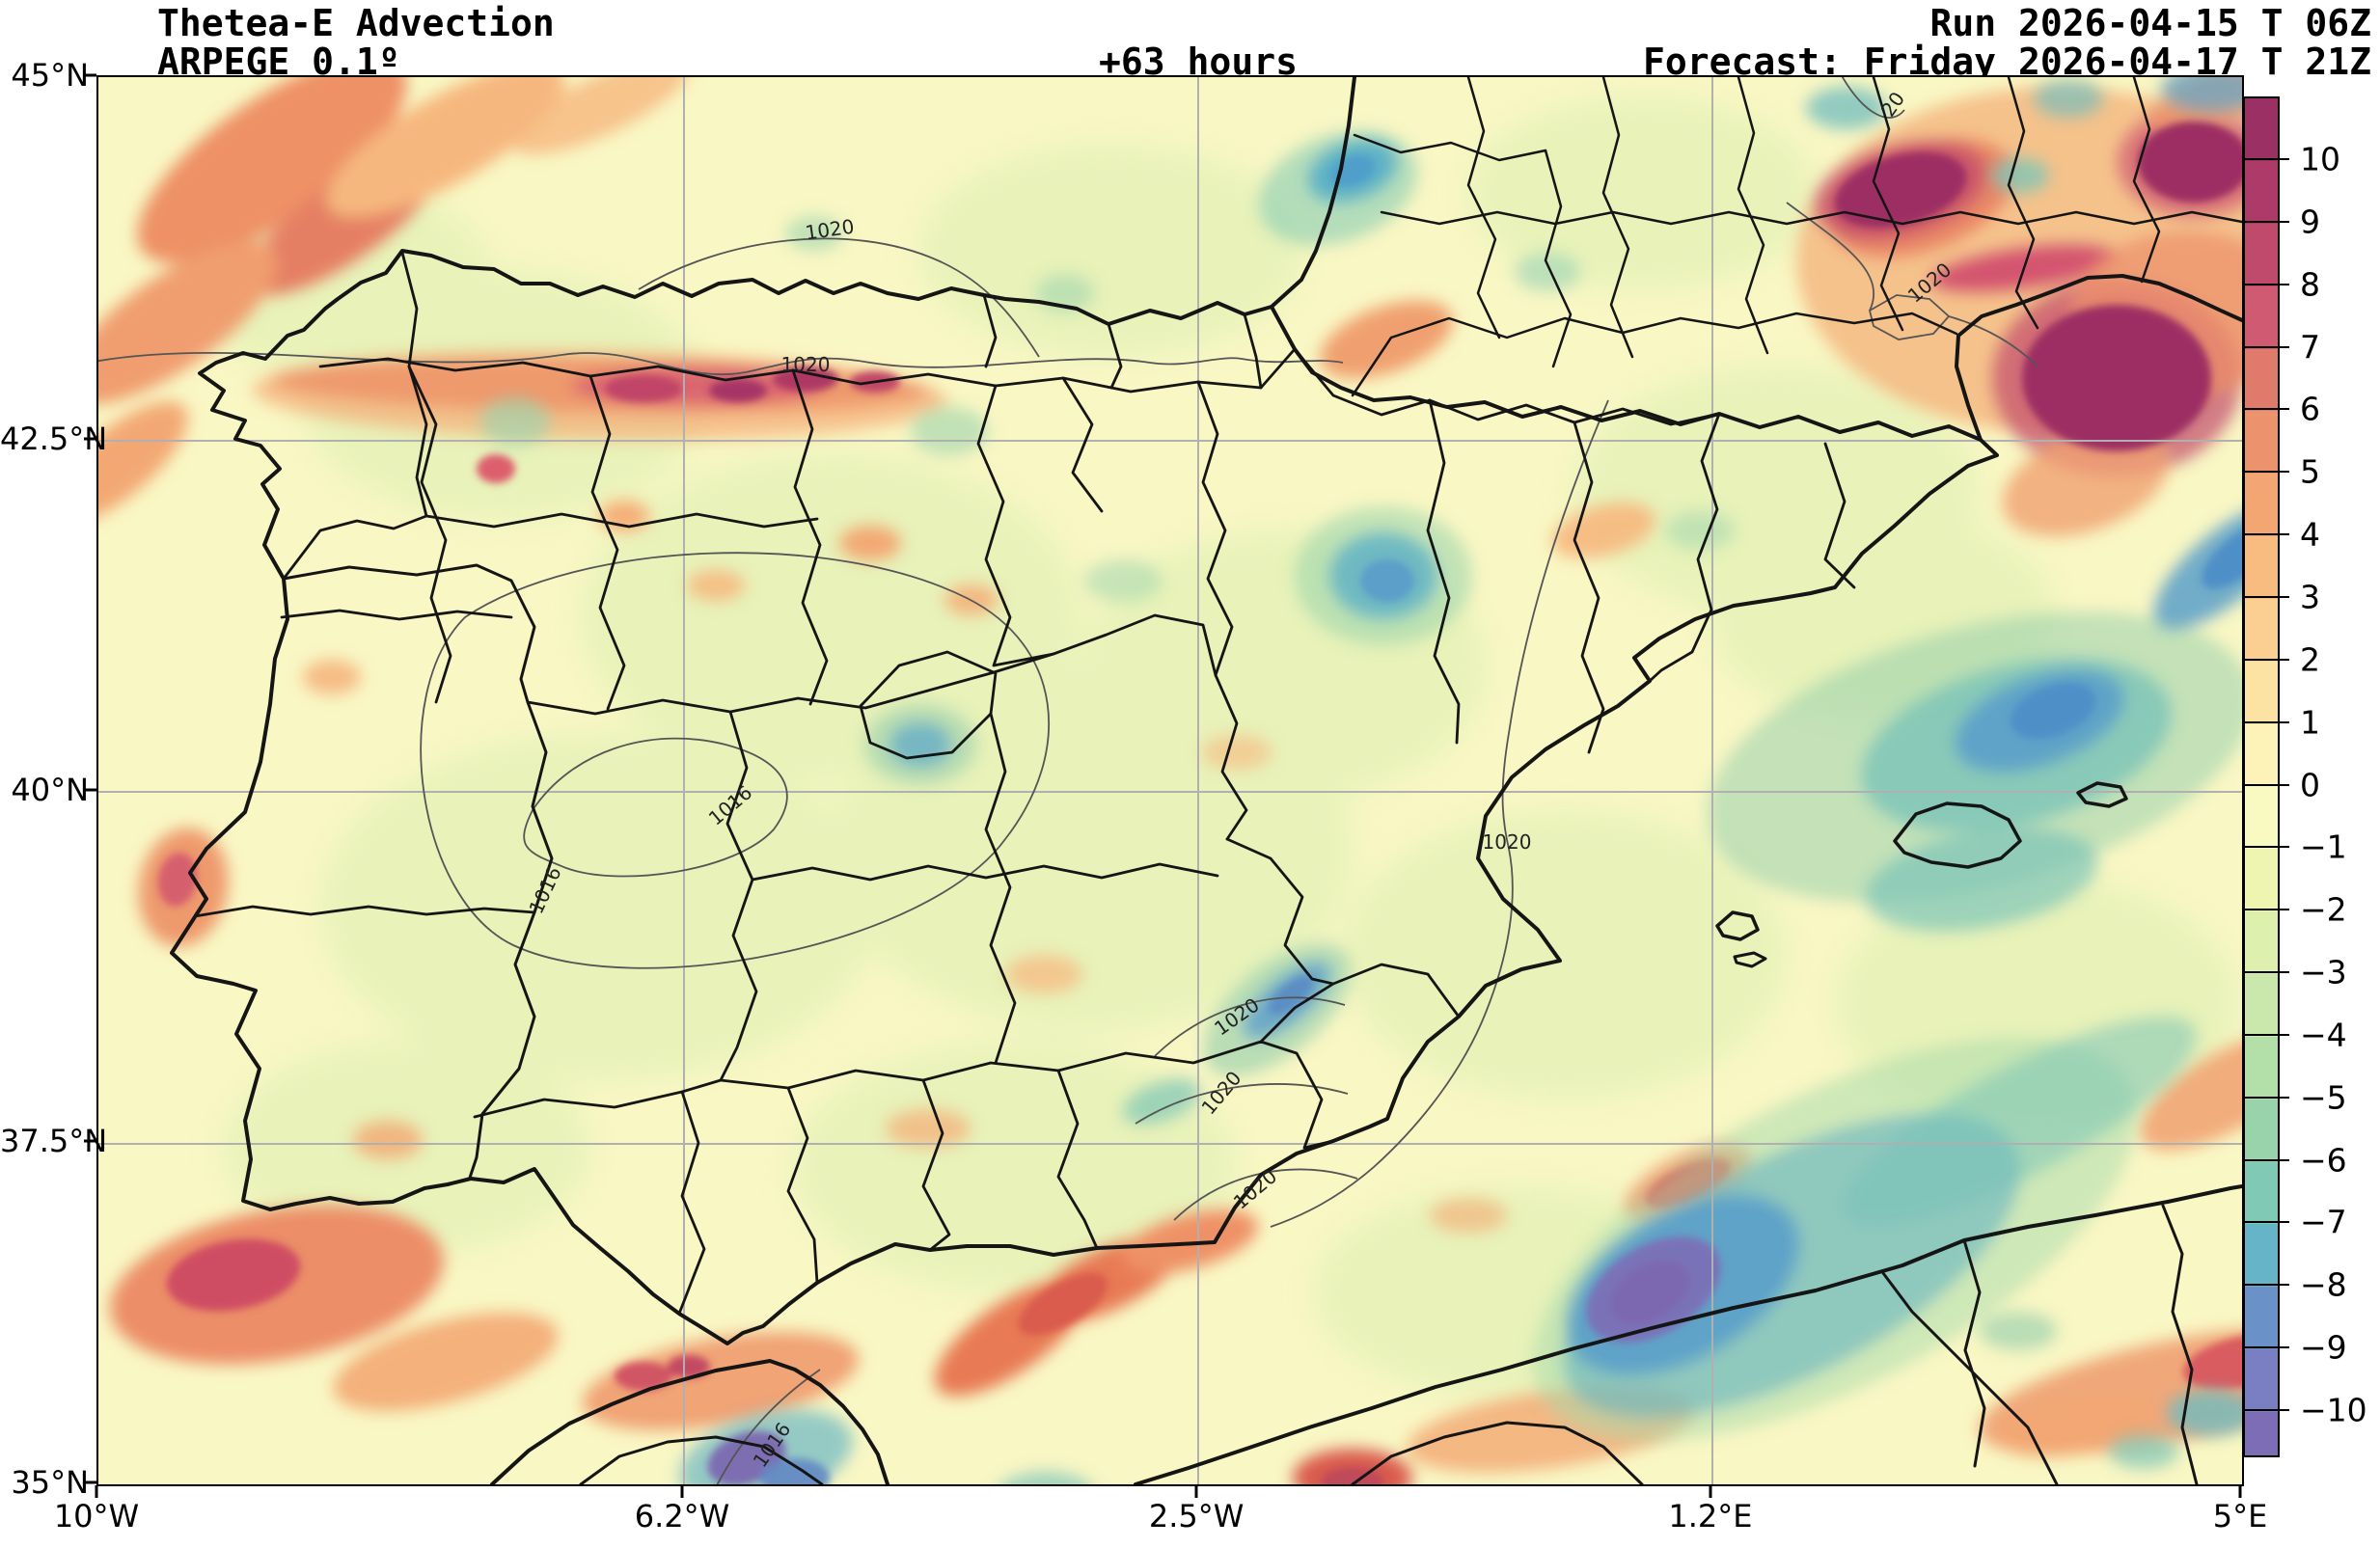 Image resolution: width=2380 pixels, height=1548 pixels. I want to click on y-axis-tick-label: 42.5°N, so click(54, 439).